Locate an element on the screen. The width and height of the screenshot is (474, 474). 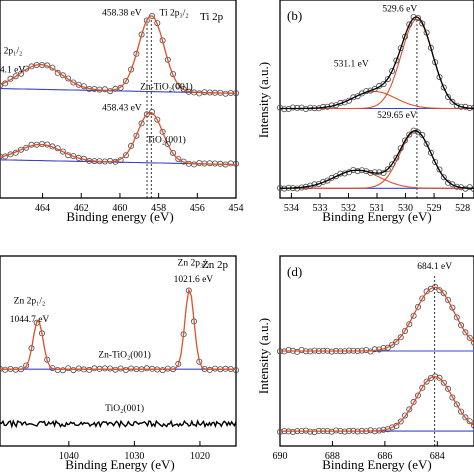
panel-a-annotation: 458.43 eV is located at coordinates (122, 108).